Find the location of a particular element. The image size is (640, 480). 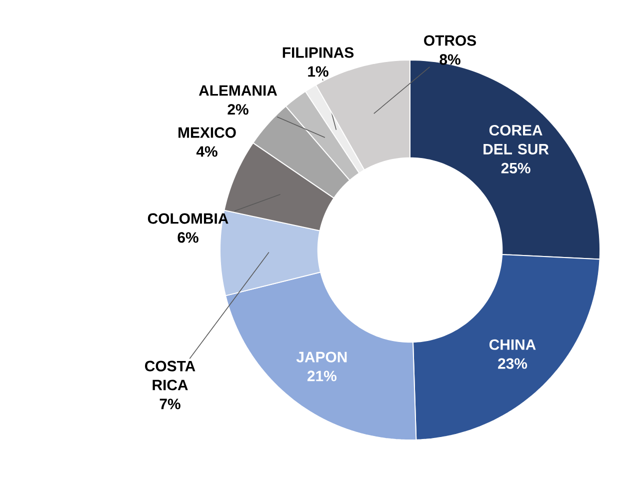

data-label: 25% is located at coordinates (515, 168).